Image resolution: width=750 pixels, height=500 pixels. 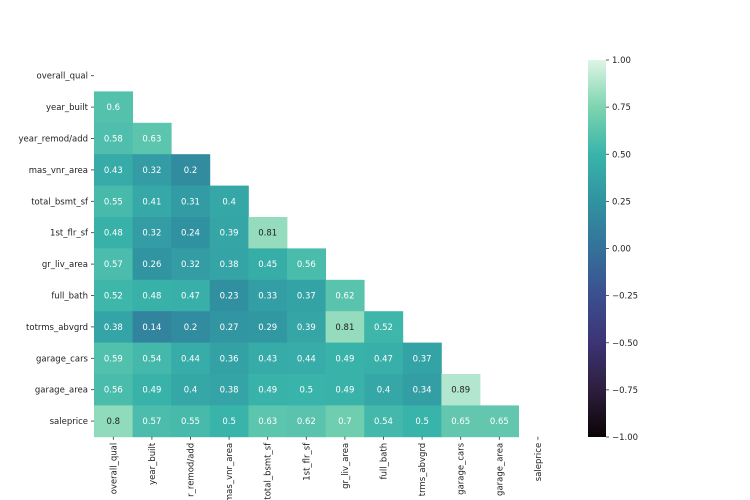 I want to click on heatmap-cell-label: 0.65, so click(x=460, y=422).